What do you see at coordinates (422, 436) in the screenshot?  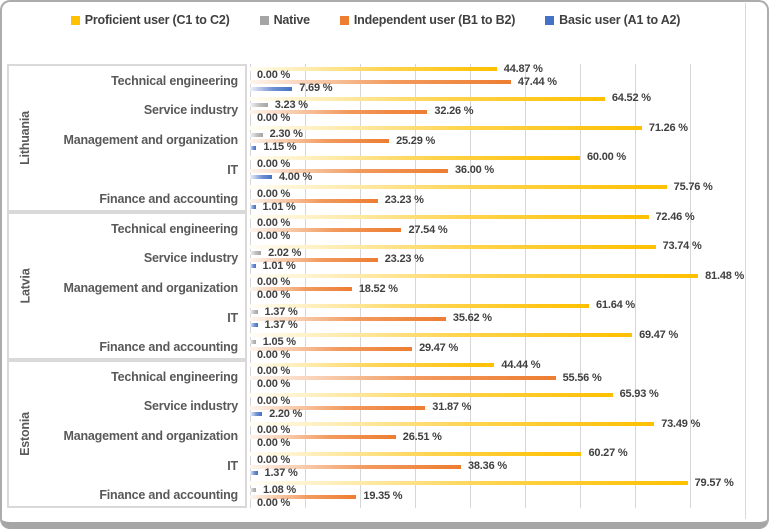 I see `data-label: 26.51 %` at bounding box center [422, 436].